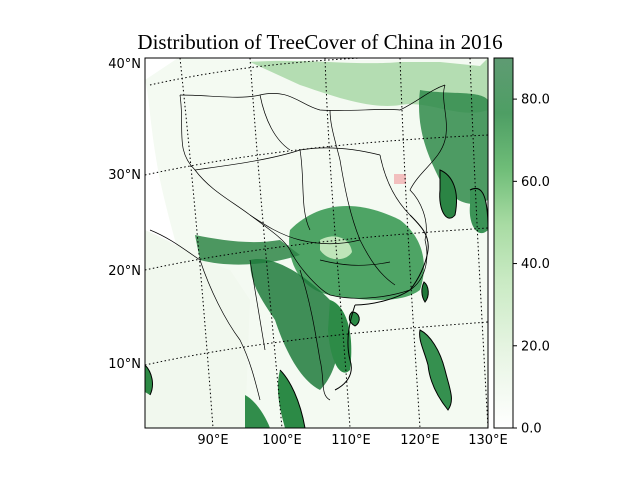  I want to click on forest-indochina, so click(294, 324).